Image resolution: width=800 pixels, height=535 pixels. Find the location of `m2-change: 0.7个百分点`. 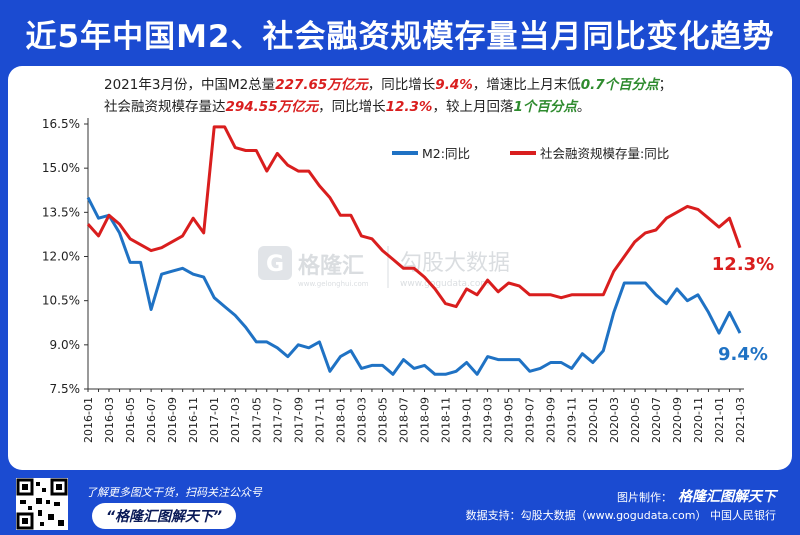

m2-change: 0.7个百分点 is located at coordinates (619, 85).